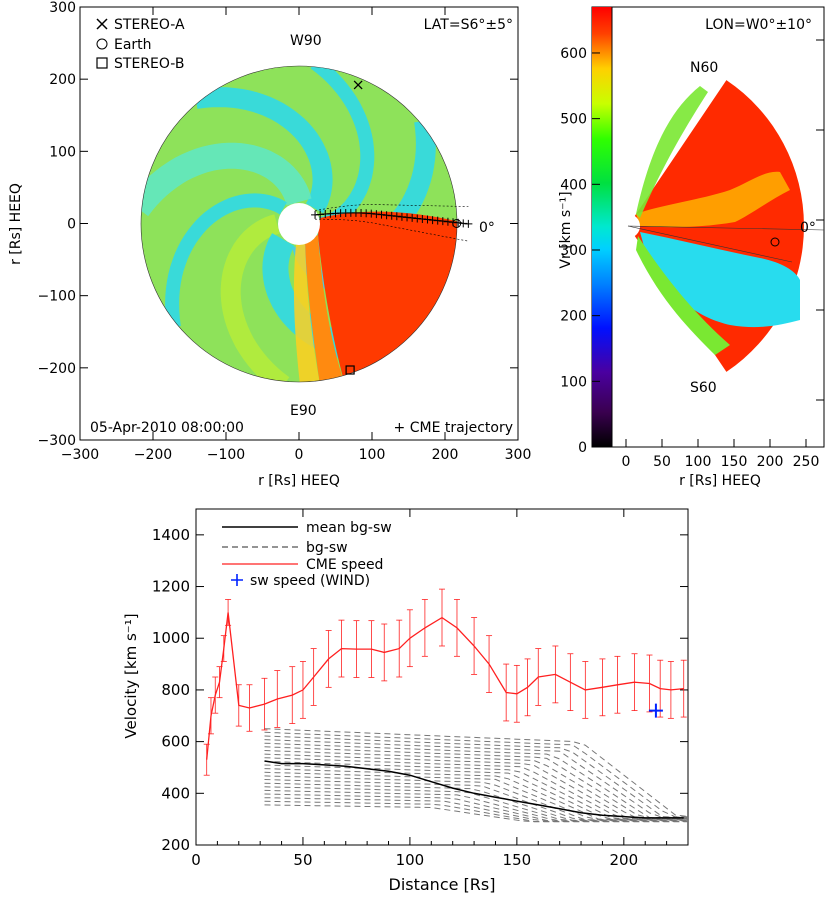  Describe the element at coordinates (573, 382) in the screenshot. I see `colorbar-tick-label: 100` at that location.